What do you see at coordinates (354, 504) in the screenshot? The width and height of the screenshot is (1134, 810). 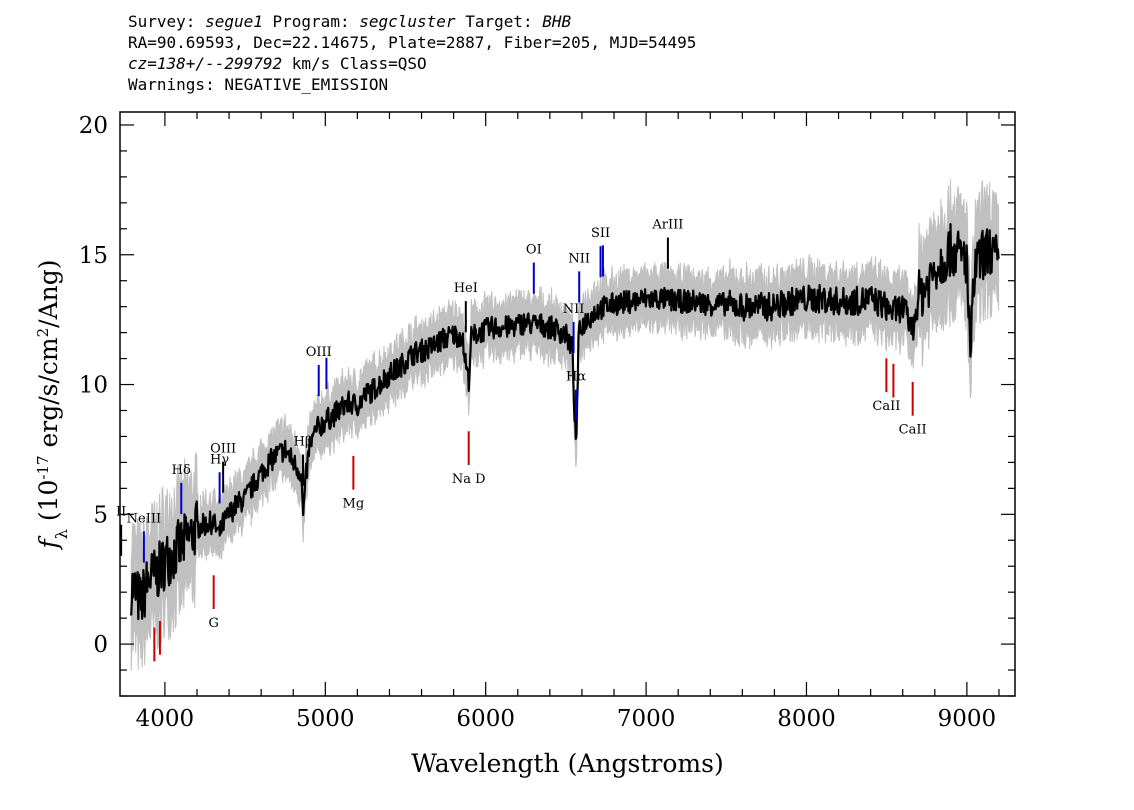 I see `spectral-line-label: Mg` at bounding box center [354, 504].